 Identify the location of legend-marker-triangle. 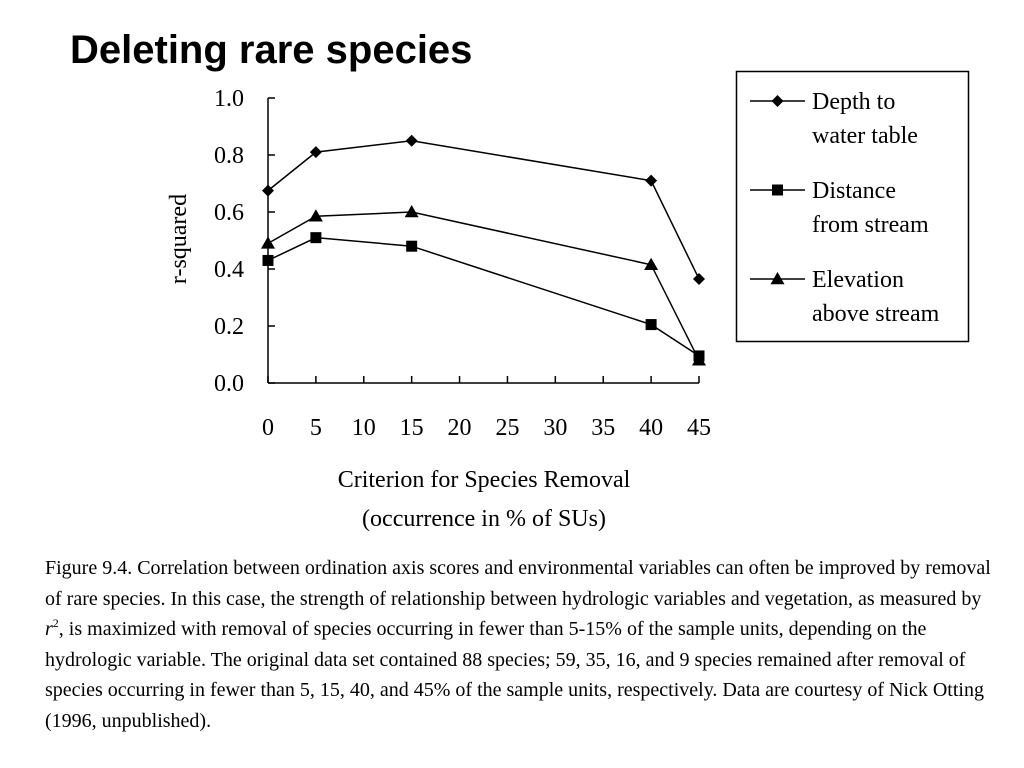
(777, 278).